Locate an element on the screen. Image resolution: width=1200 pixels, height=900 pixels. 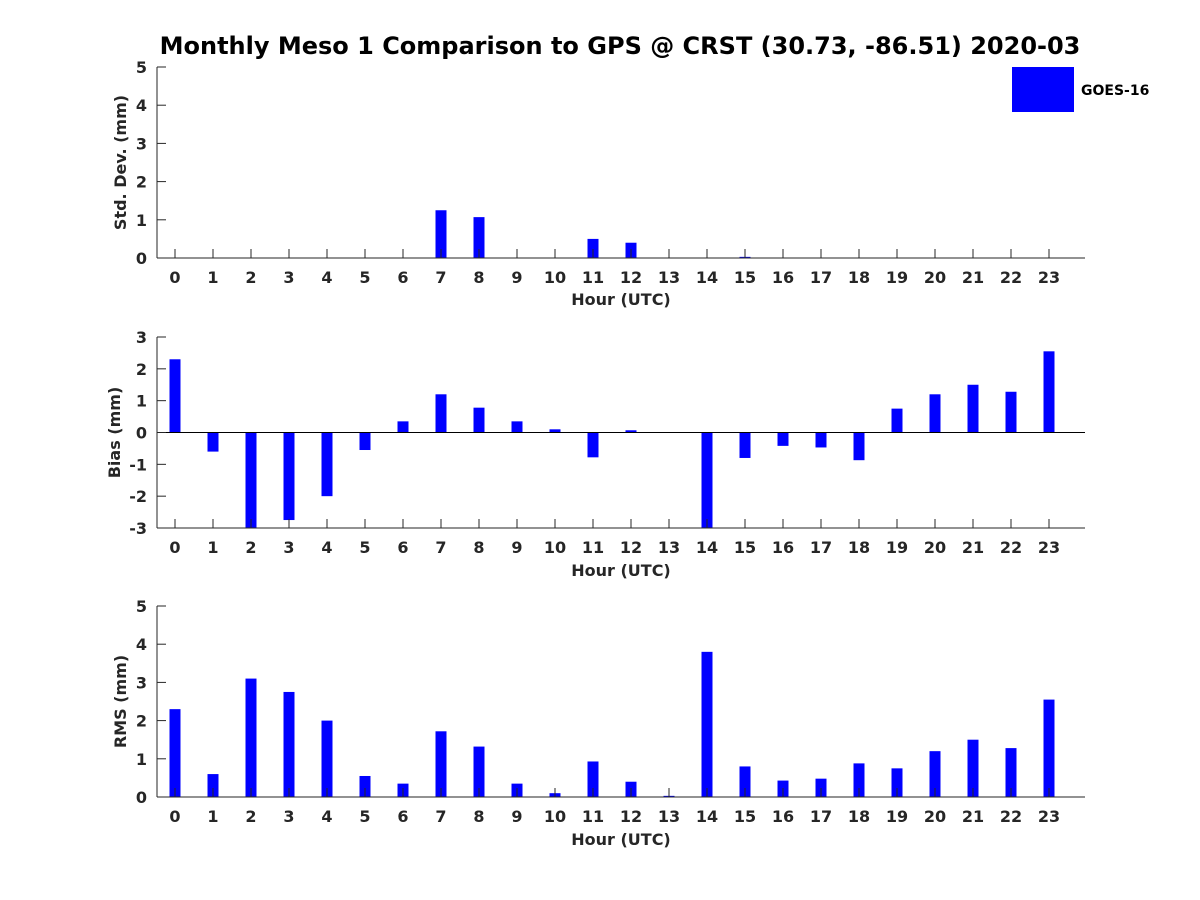
legend: GOES-16 is located at coordinates (1080, 89).